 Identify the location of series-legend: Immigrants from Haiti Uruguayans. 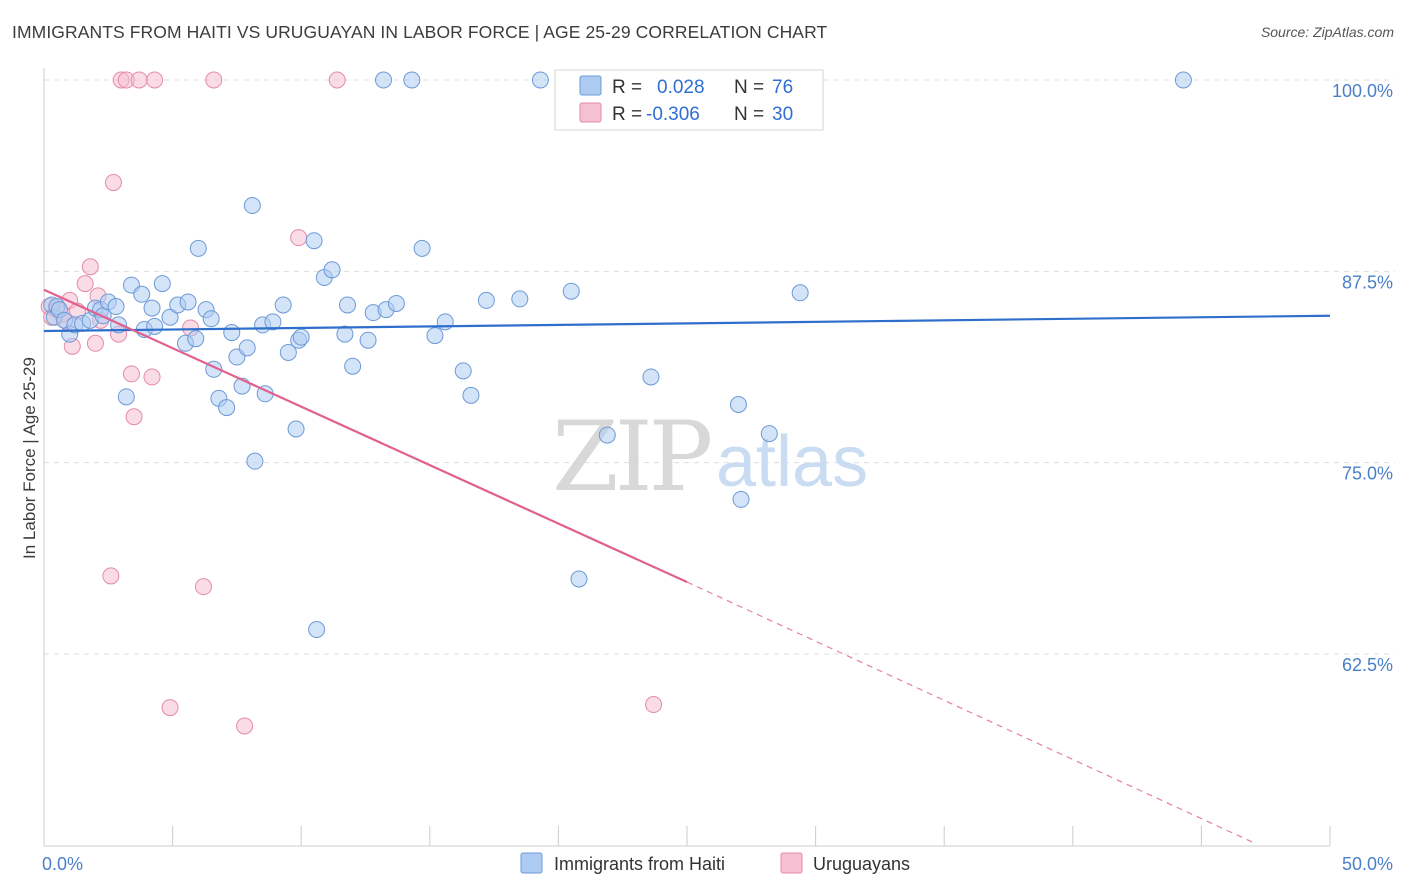
(715, 863).